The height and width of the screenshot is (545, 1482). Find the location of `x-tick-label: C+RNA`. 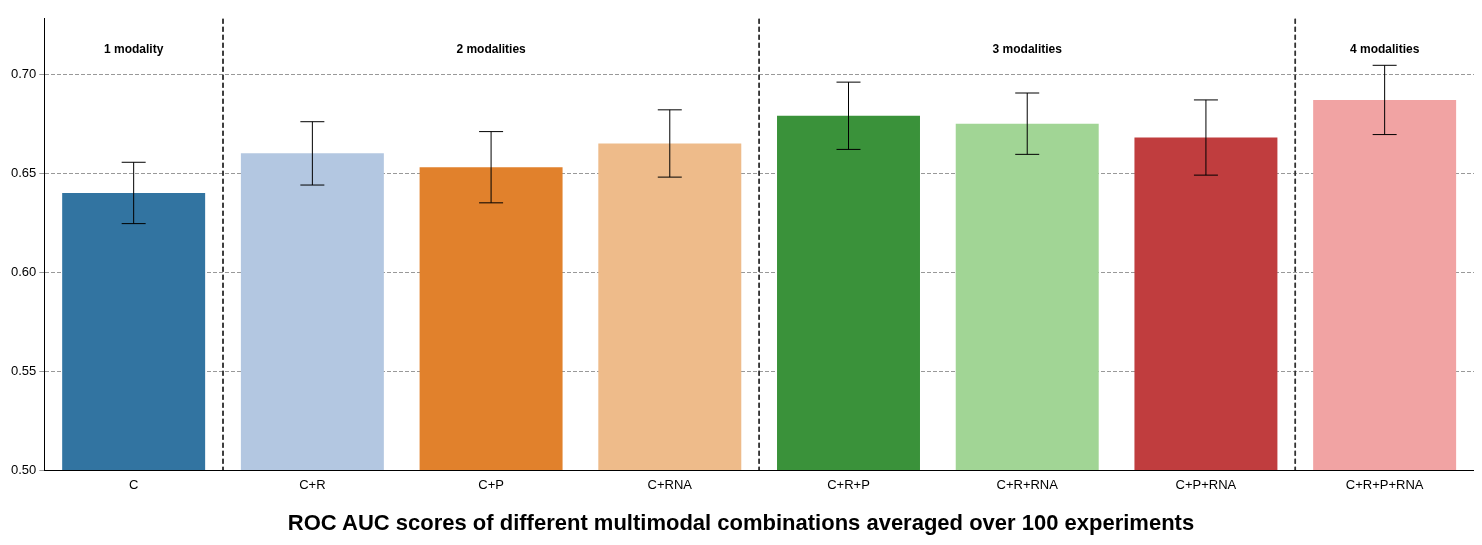

x-tick-label: C+RNA is located at coordinates (670, 485).